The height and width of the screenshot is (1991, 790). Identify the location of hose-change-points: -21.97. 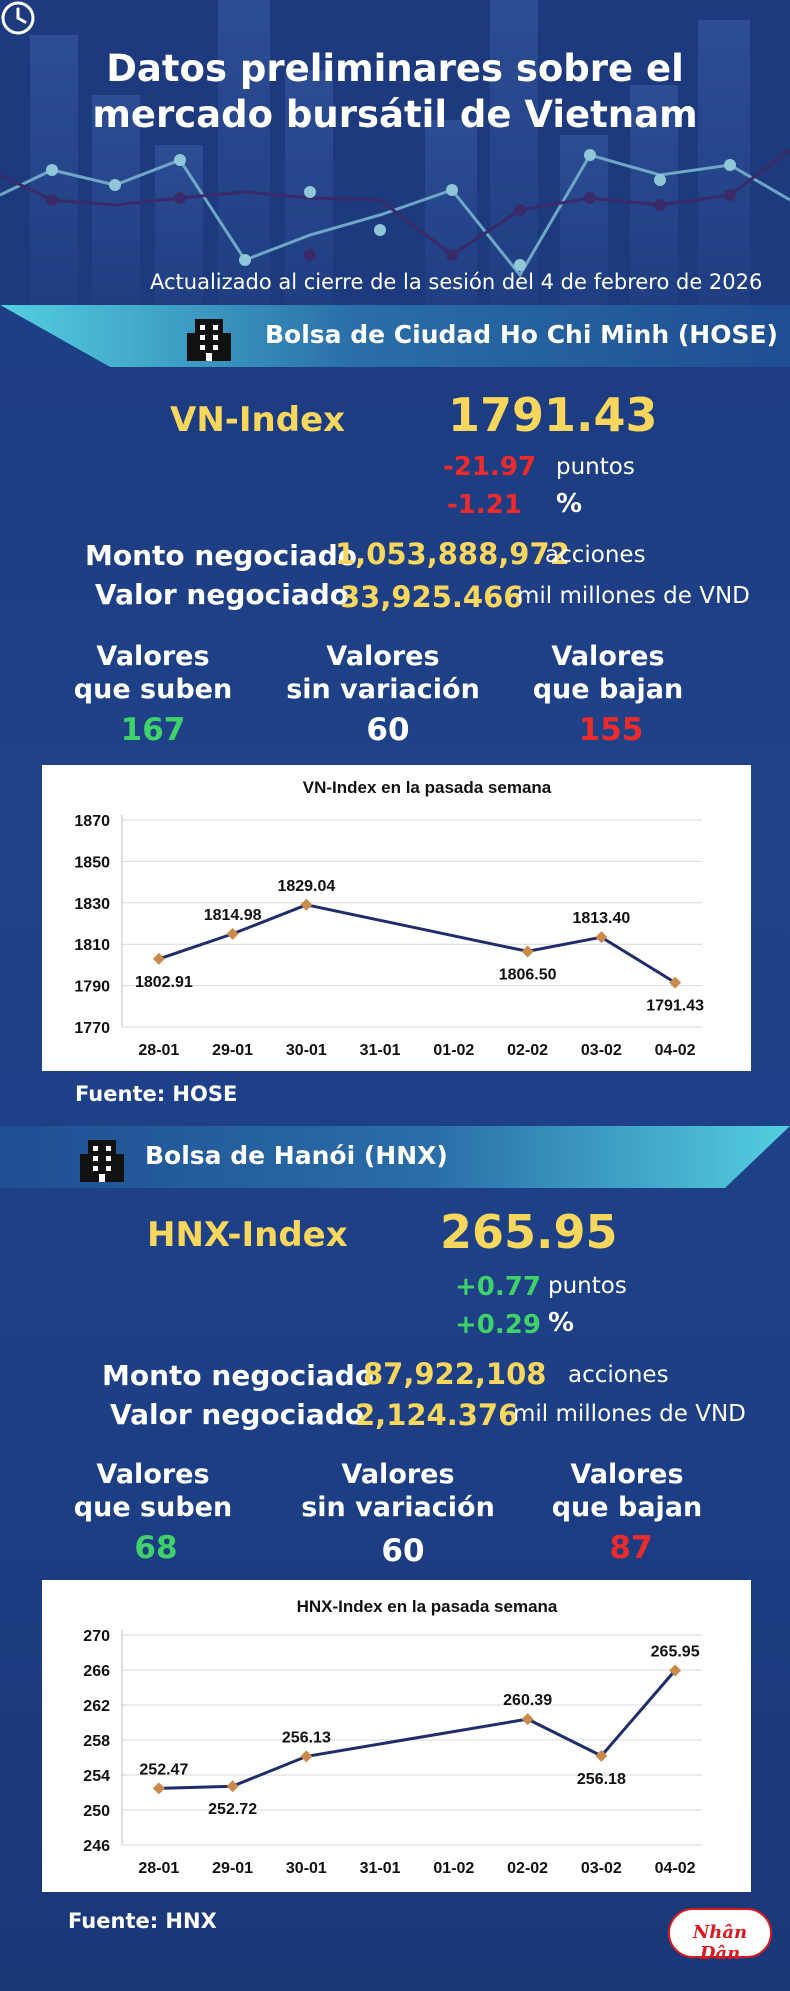
(490, 467).